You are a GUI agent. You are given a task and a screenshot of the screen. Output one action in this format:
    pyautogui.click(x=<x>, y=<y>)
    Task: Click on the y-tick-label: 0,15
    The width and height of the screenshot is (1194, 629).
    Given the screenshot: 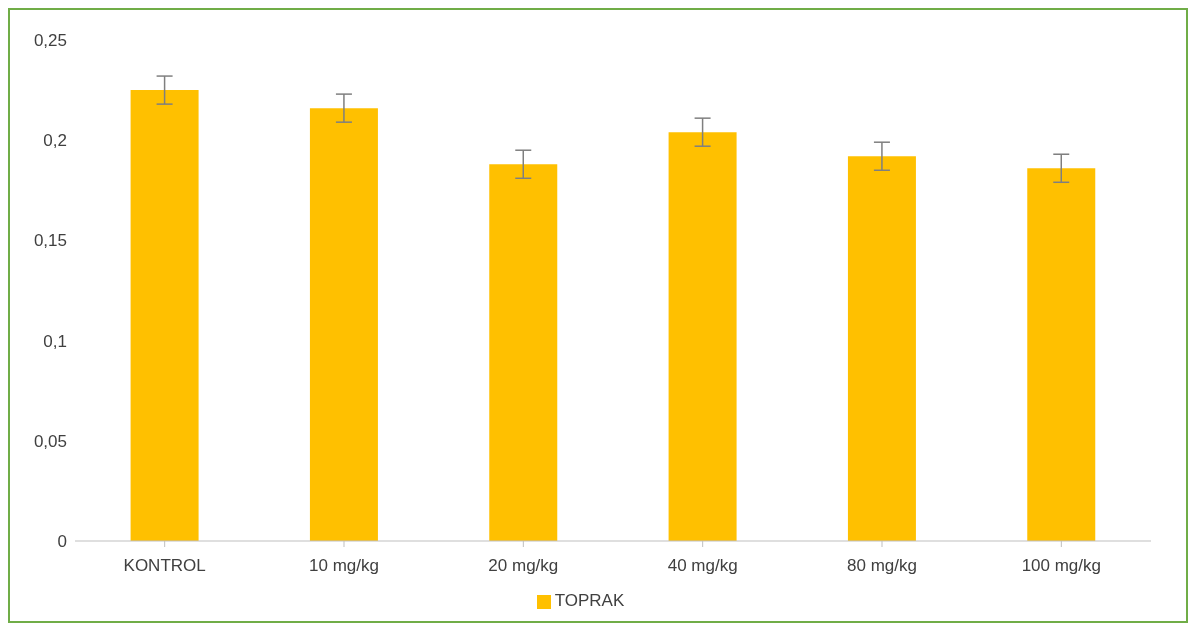 What is the action you would take?
    pyautogui.click(x=50, y=241)
    